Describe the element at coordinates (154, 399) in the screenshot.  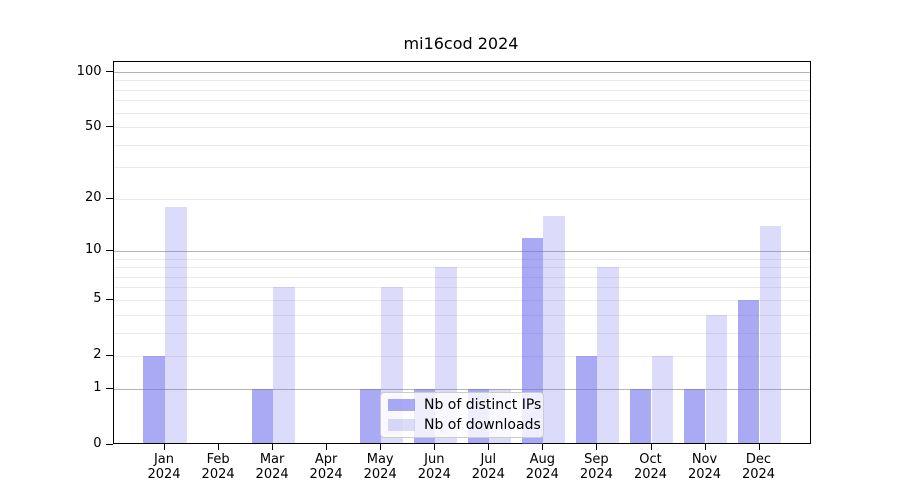
I see `bar-ips-jan` at that location.